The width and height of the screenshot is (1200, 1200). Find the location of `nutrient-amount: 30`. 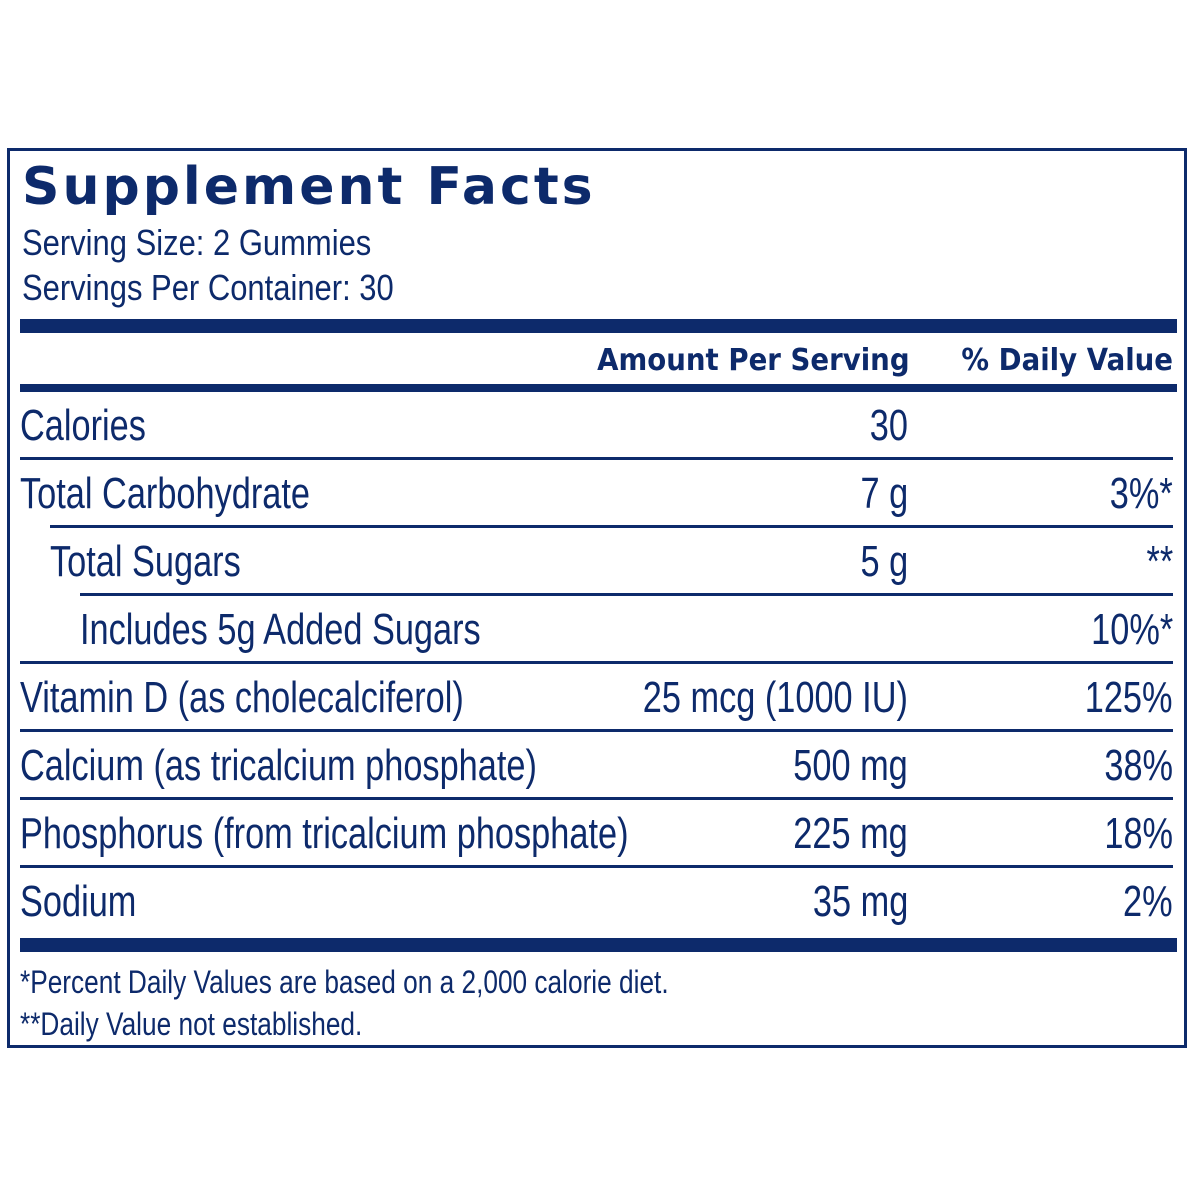

nutrient-amount: 30 is located at coordinates (888, 425).